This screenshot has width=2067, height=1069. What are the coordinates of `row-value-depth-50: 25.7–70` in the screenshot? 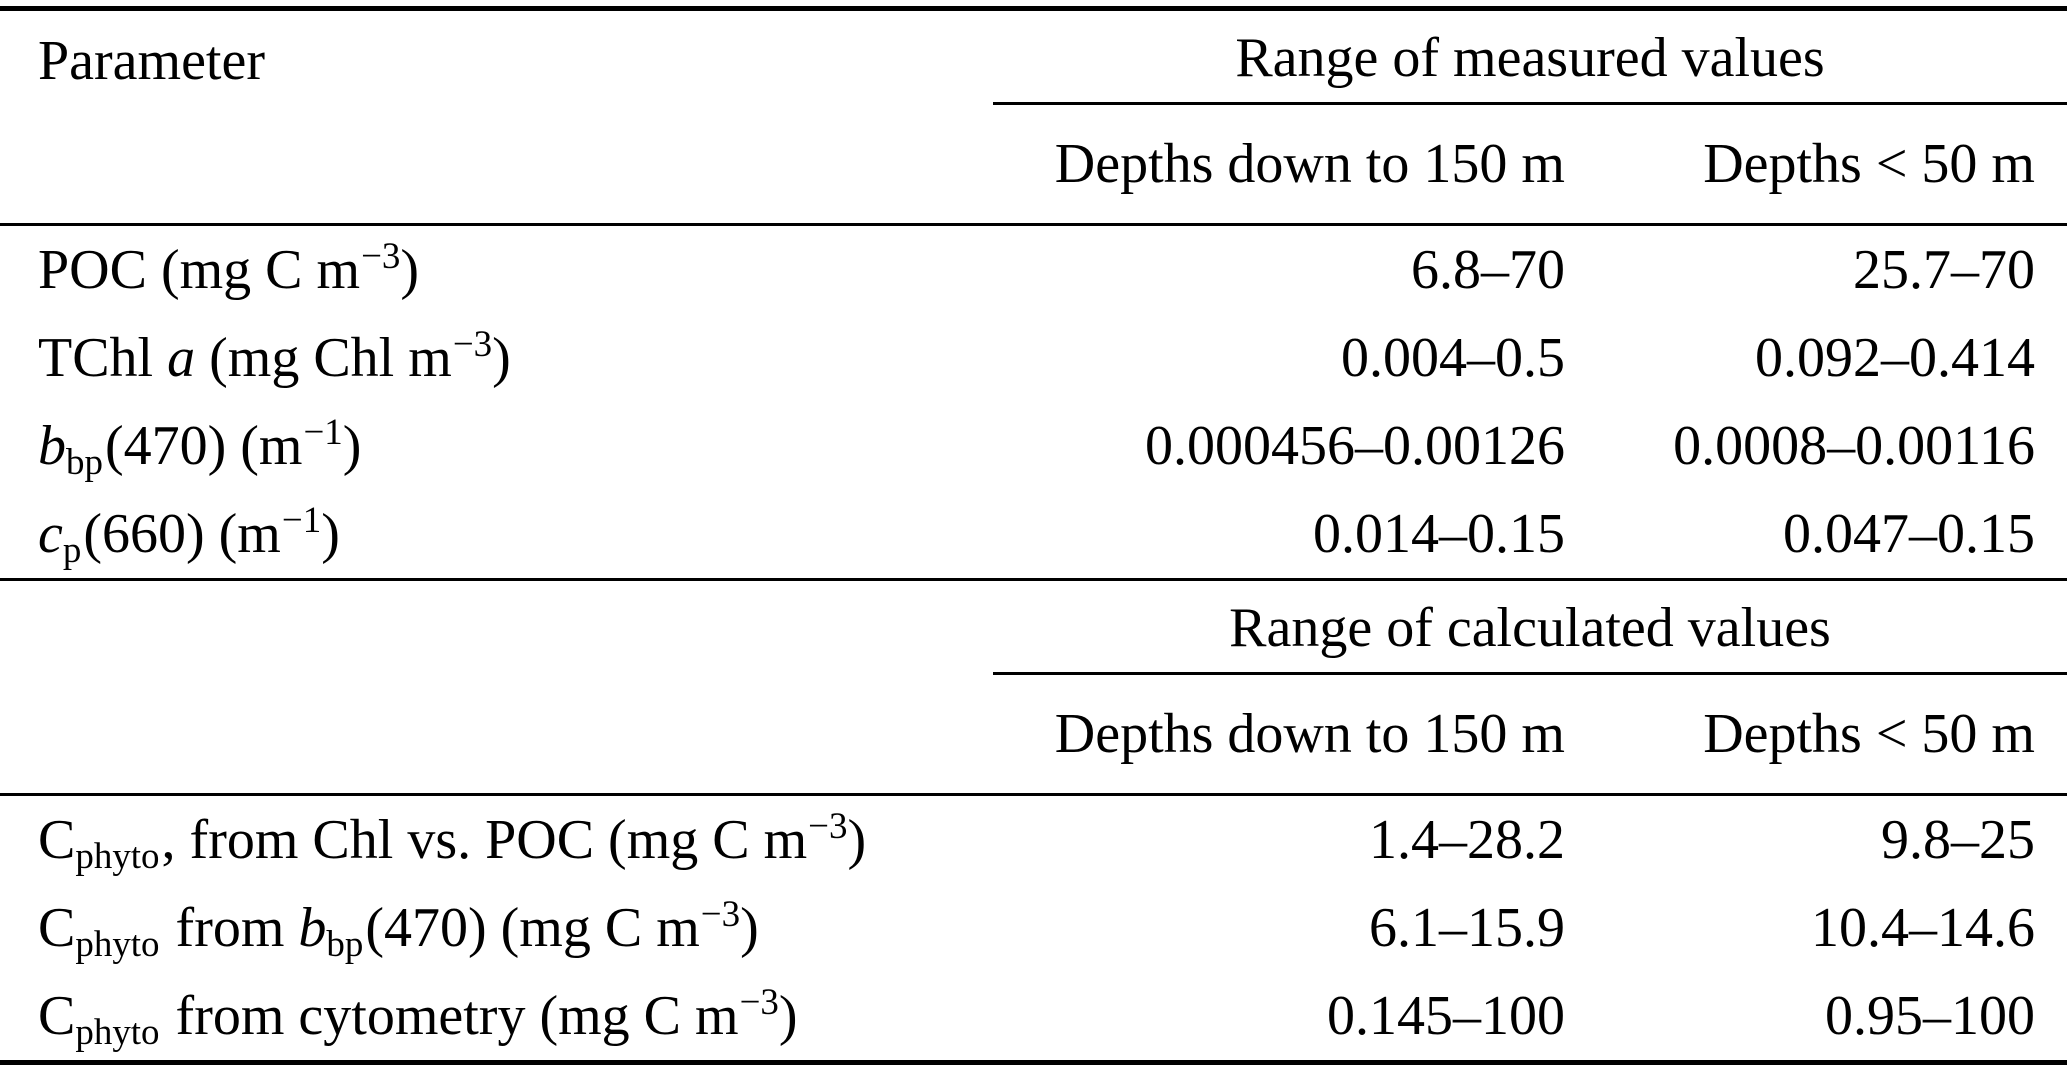 It's located at (1944, 270).